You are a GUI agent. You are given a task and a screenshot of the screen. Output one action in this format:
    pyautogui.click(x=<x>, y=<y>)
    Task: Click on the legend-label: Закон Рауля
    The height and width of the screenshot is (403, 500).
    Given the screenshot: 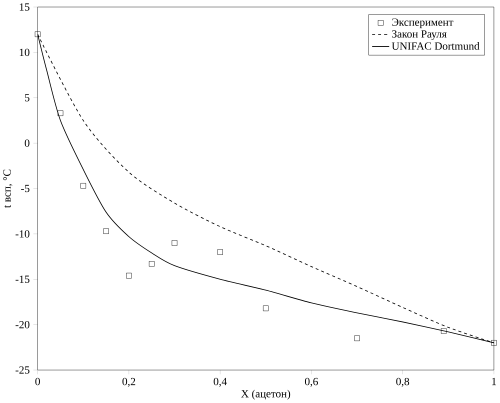 What is the action you would take?
    pyautogui.click(x=419, y=35)
    